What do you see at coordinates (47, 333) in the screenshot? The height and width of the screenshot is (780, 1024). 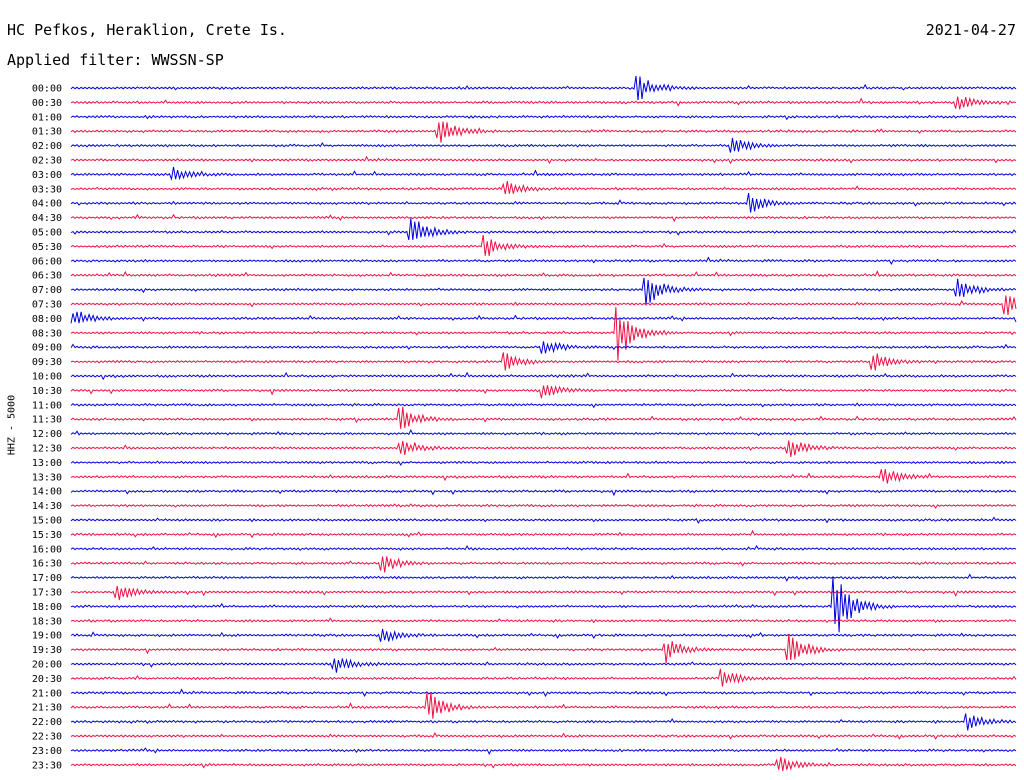 I see `time-tick-label: 08:30` at bounding box center [47, 333].